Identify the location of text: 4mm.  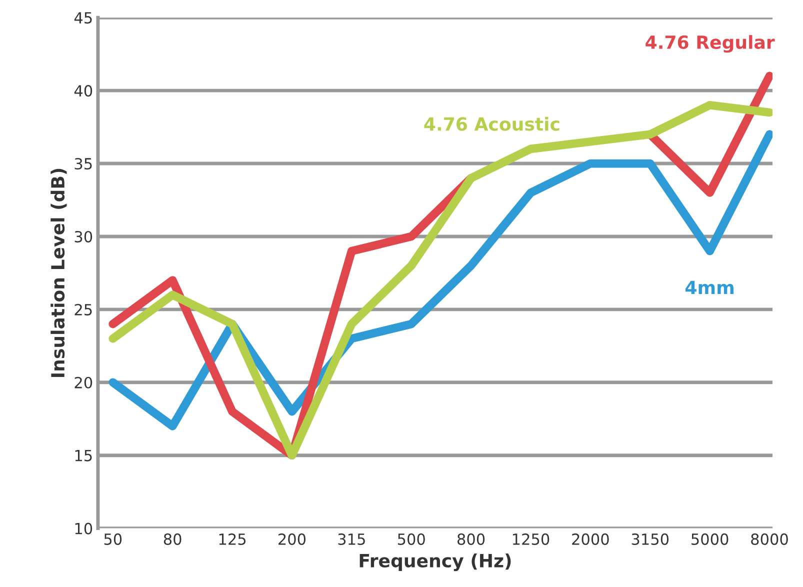
(710, 287).